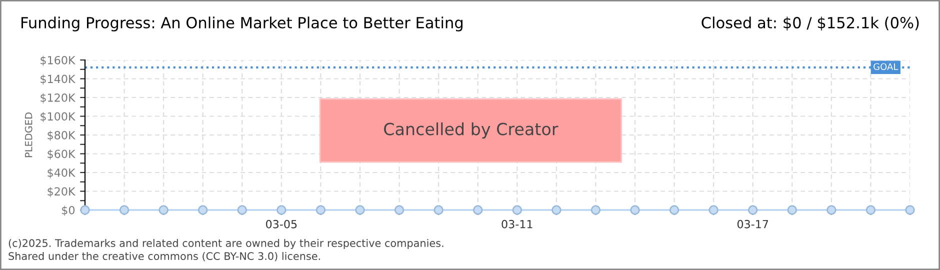  Describe the element at coordinates (752, 224) in the screenshot. I see `x-tick-label: 03-17` at that location.